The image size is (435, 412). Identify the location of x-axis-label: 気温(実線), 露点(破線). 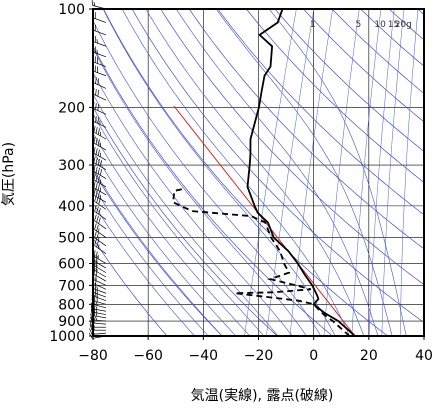
(262, 396).